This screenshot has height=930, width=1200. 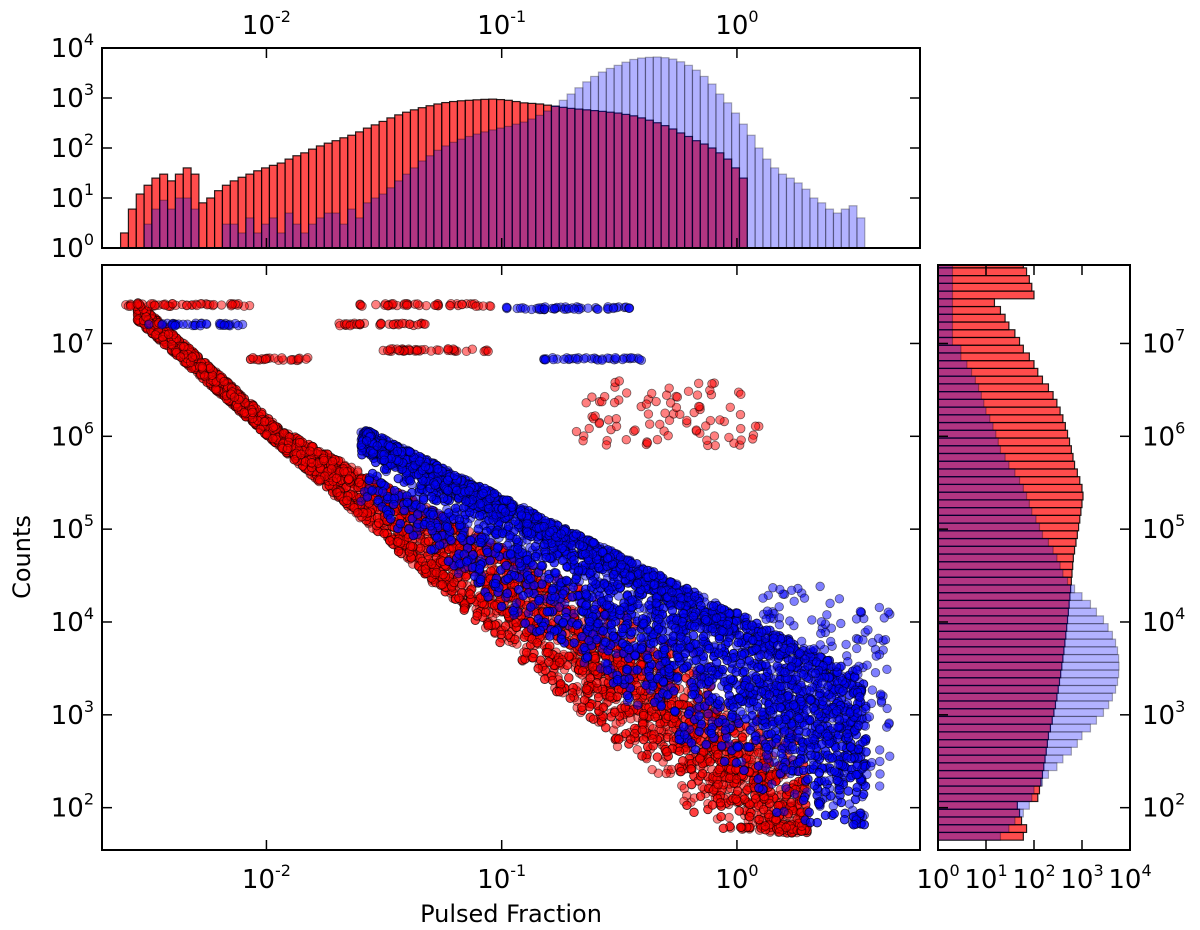 I want to click on top-histogram-x-tick-label-text: 10⁻¹, so click(x=501, y=24).